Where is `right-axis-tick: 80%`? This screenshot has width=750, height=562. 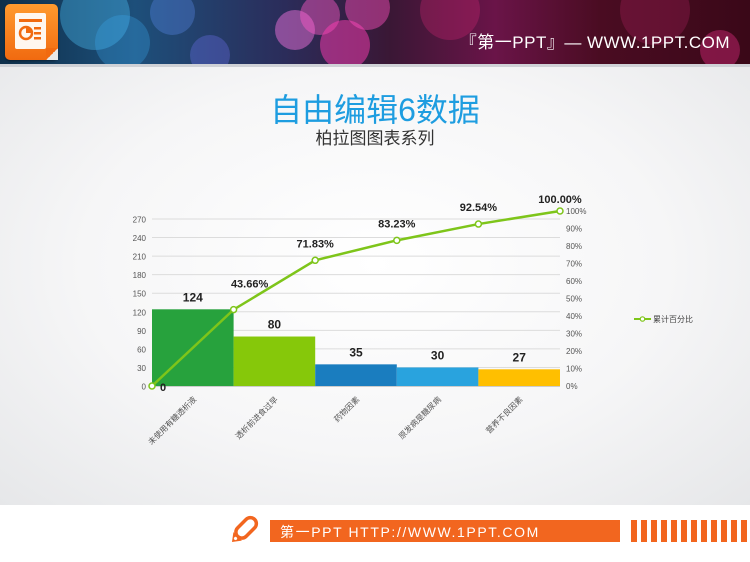 right-axis-tick: 80% is located at coordinates (574, 246).